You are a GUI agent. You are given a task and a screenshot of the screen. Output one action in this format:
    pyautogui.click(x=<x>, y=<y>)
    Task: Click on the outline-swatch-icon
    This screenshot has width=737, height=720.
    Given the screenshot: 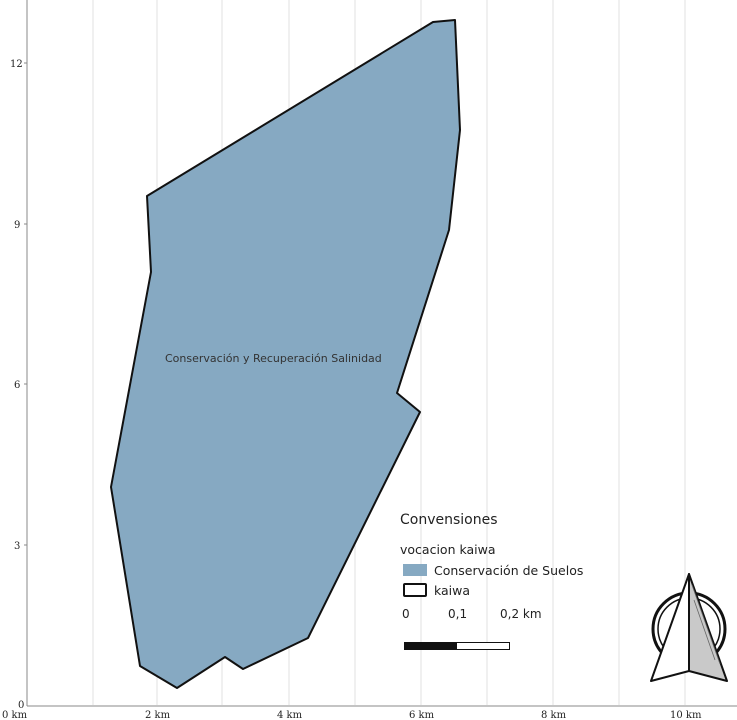 What is the action you would take?
    pyautogui.click(x=415, y=590)
    